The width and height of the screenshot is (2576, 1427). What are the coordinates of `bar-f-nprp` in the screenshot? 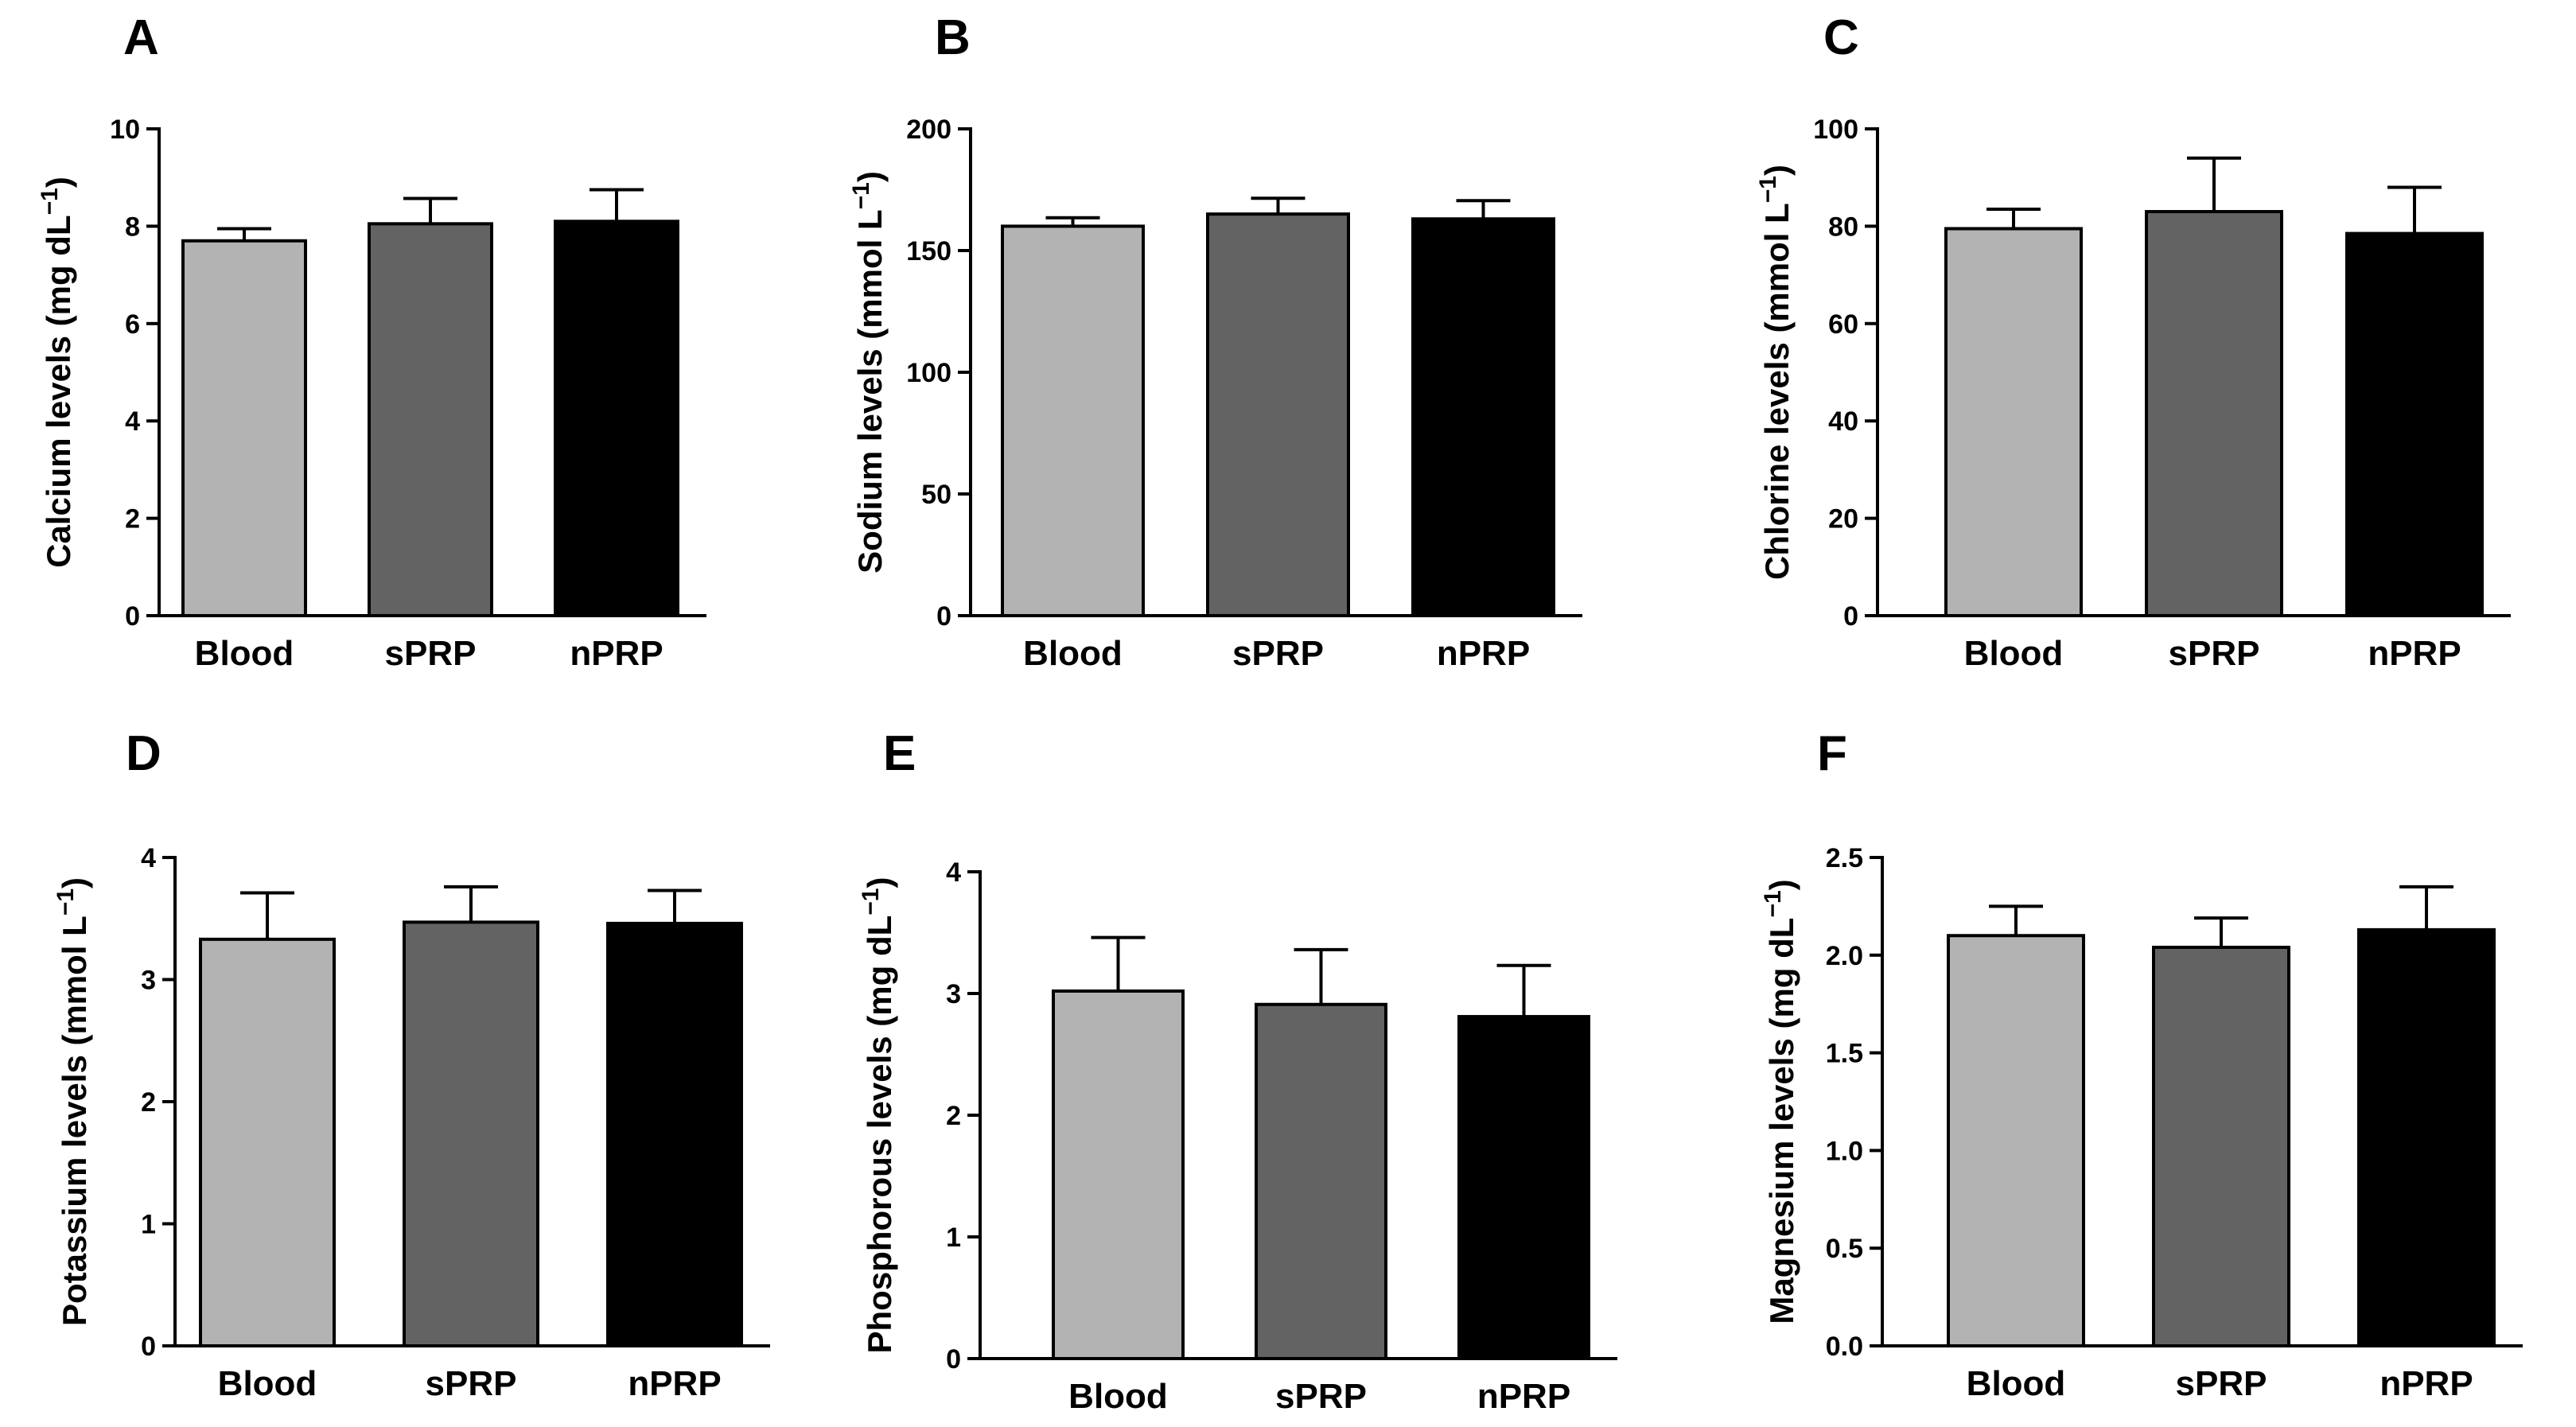 It's located at (2427, 1137).